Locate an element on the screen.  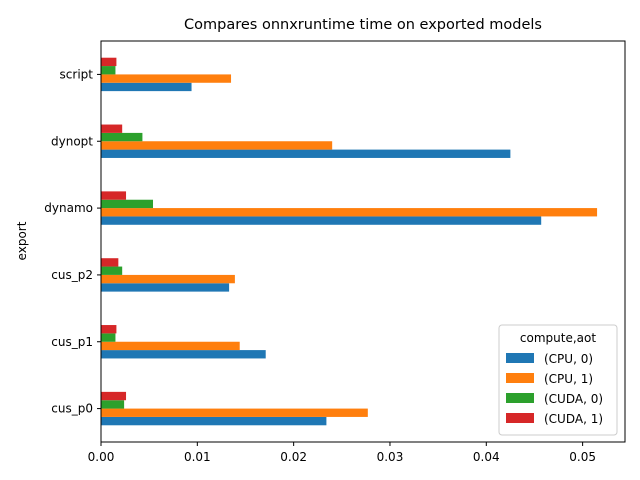
x-tick-label: 0.05 is located at coordinates (582, 457).